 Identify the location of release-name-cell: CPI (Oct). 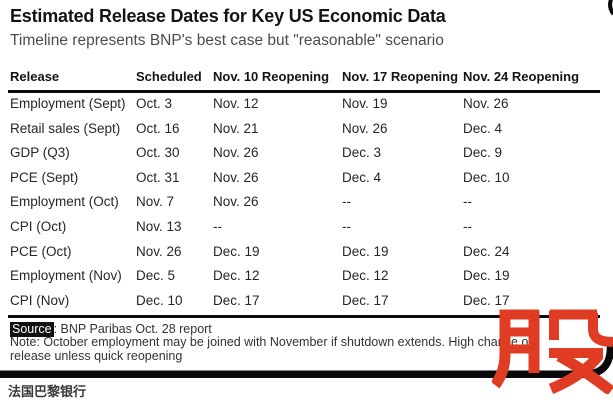
(38, 226).